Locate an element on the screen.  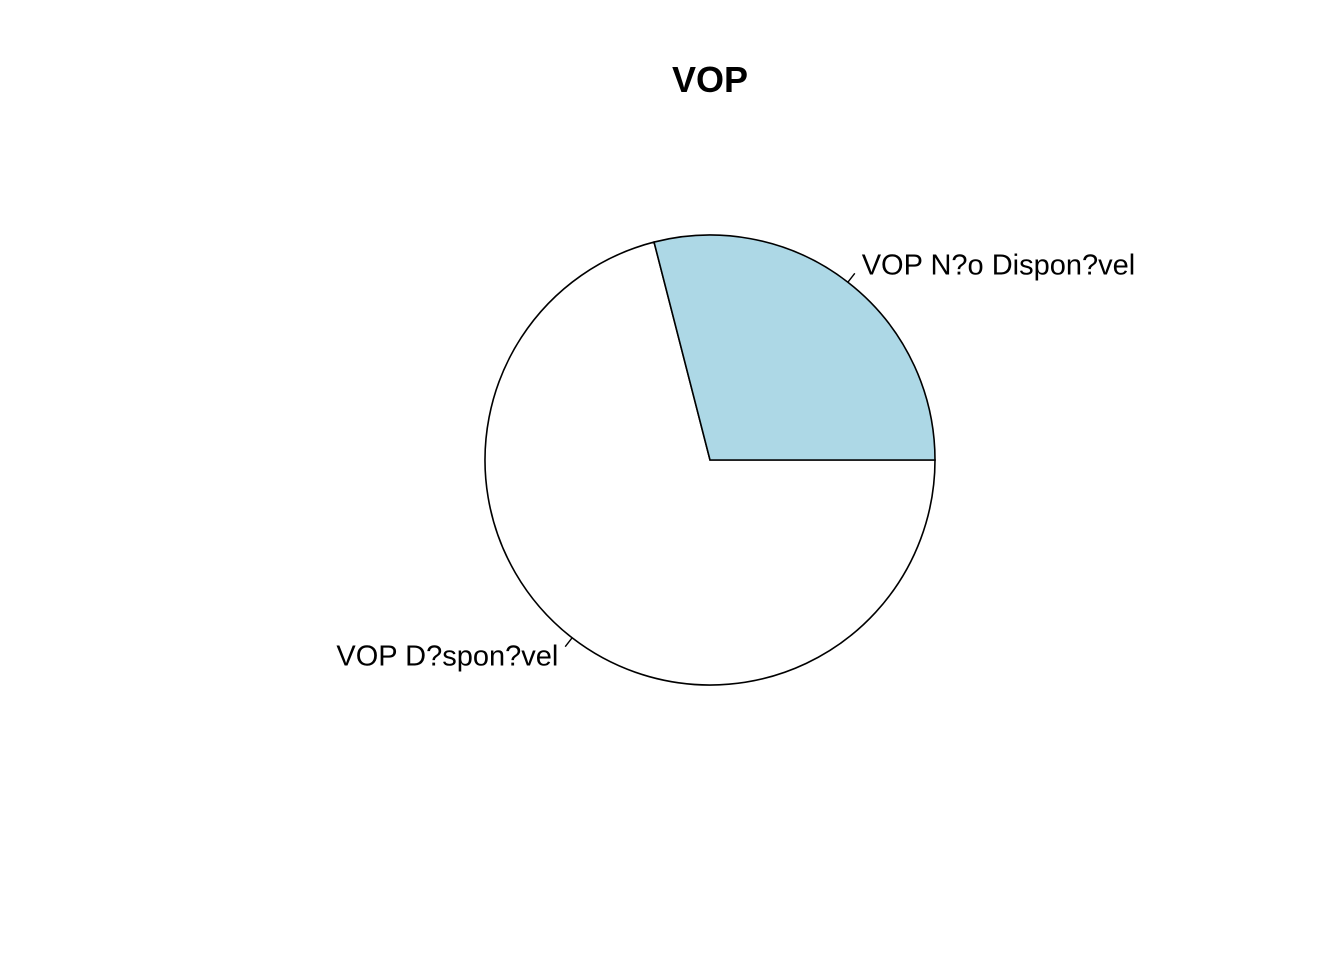
pie-slice-label: VOP D?spon?vel is located at coordinates (447, 657).